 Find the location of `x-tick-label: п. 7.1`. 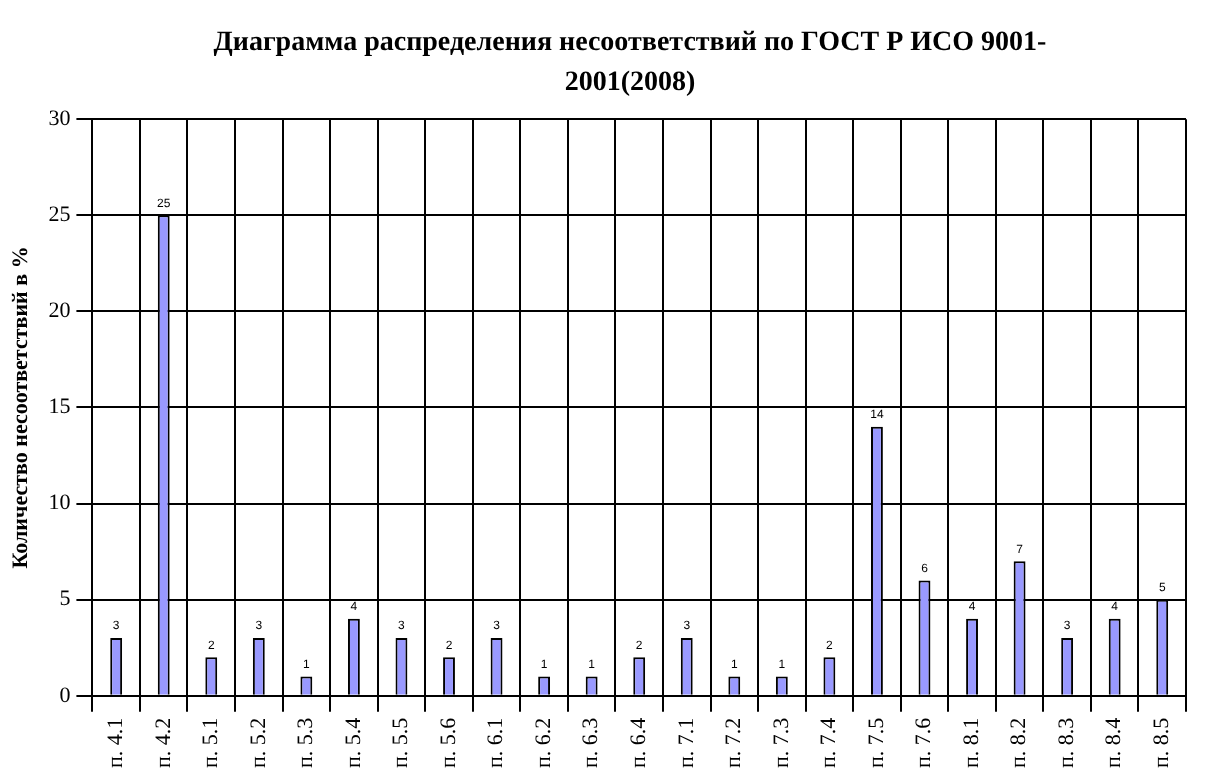

x-tick-label: п. 7.1 is located at coordinates (686, 743).